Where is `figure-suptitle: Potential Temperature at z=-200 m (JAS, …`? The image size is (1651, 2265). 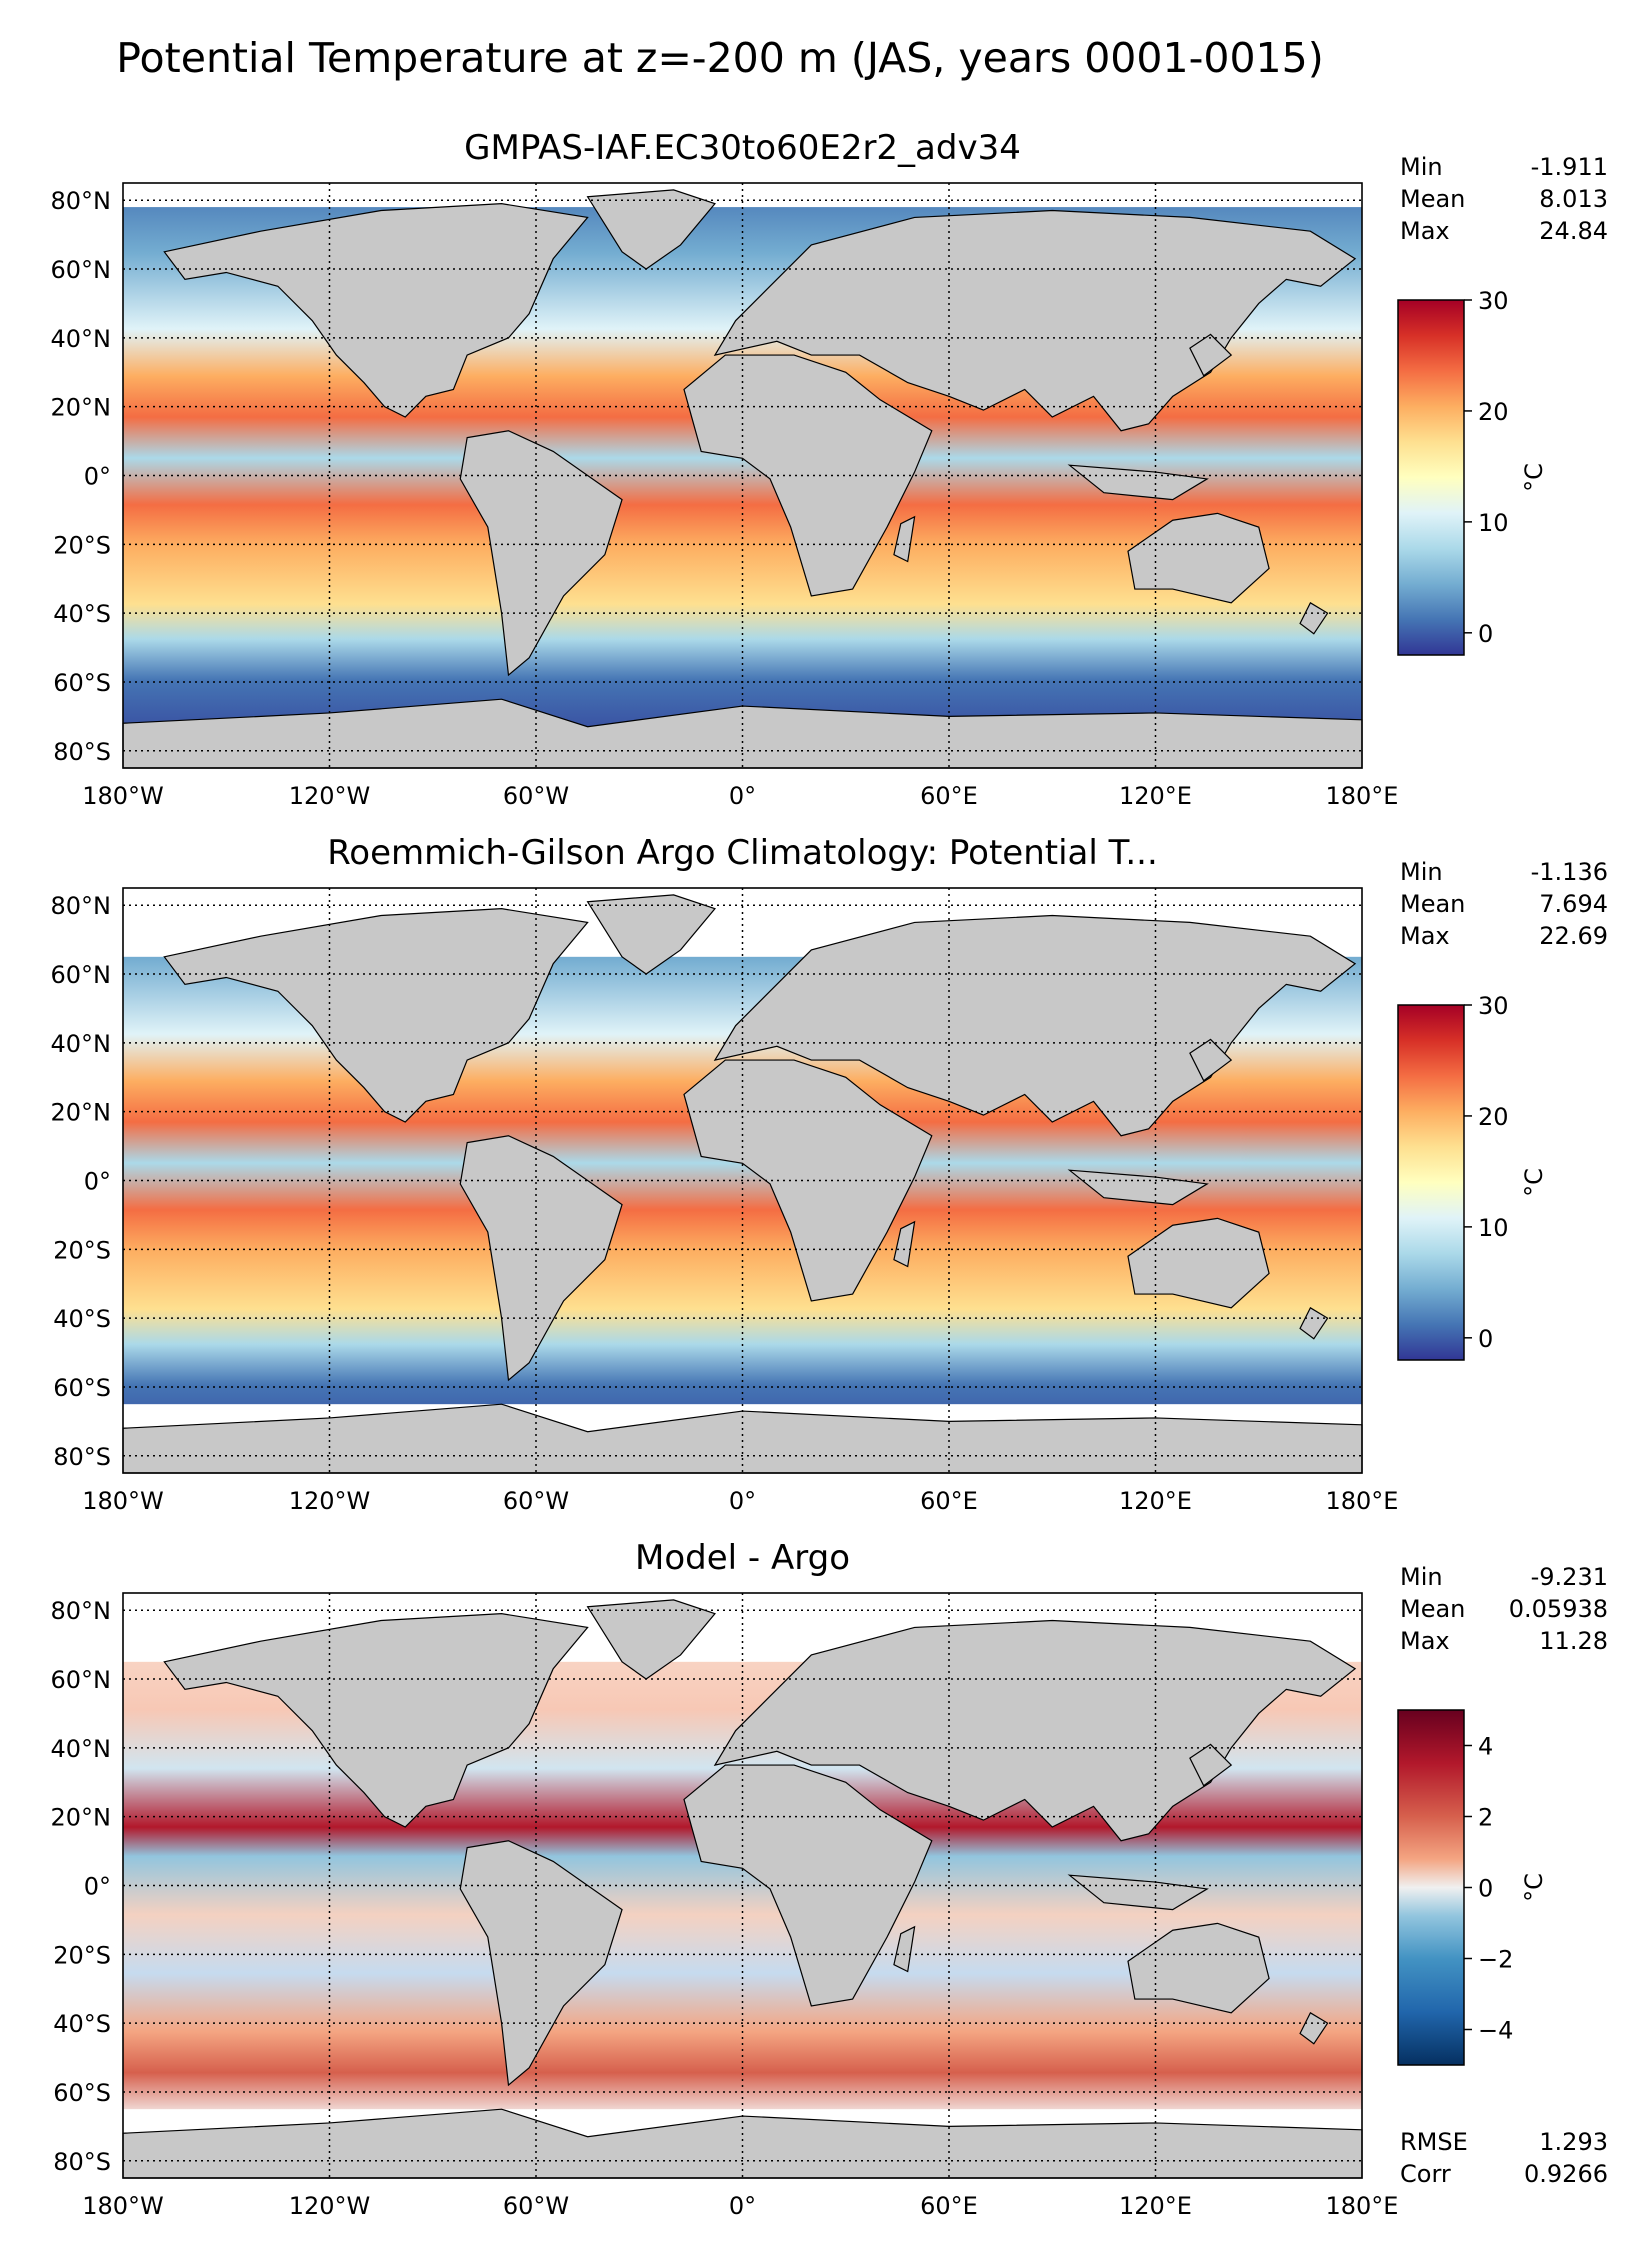 figure-suptitle: Potential Temperature at z=-200 m (JAS, … is located at coordinates (719, 58).